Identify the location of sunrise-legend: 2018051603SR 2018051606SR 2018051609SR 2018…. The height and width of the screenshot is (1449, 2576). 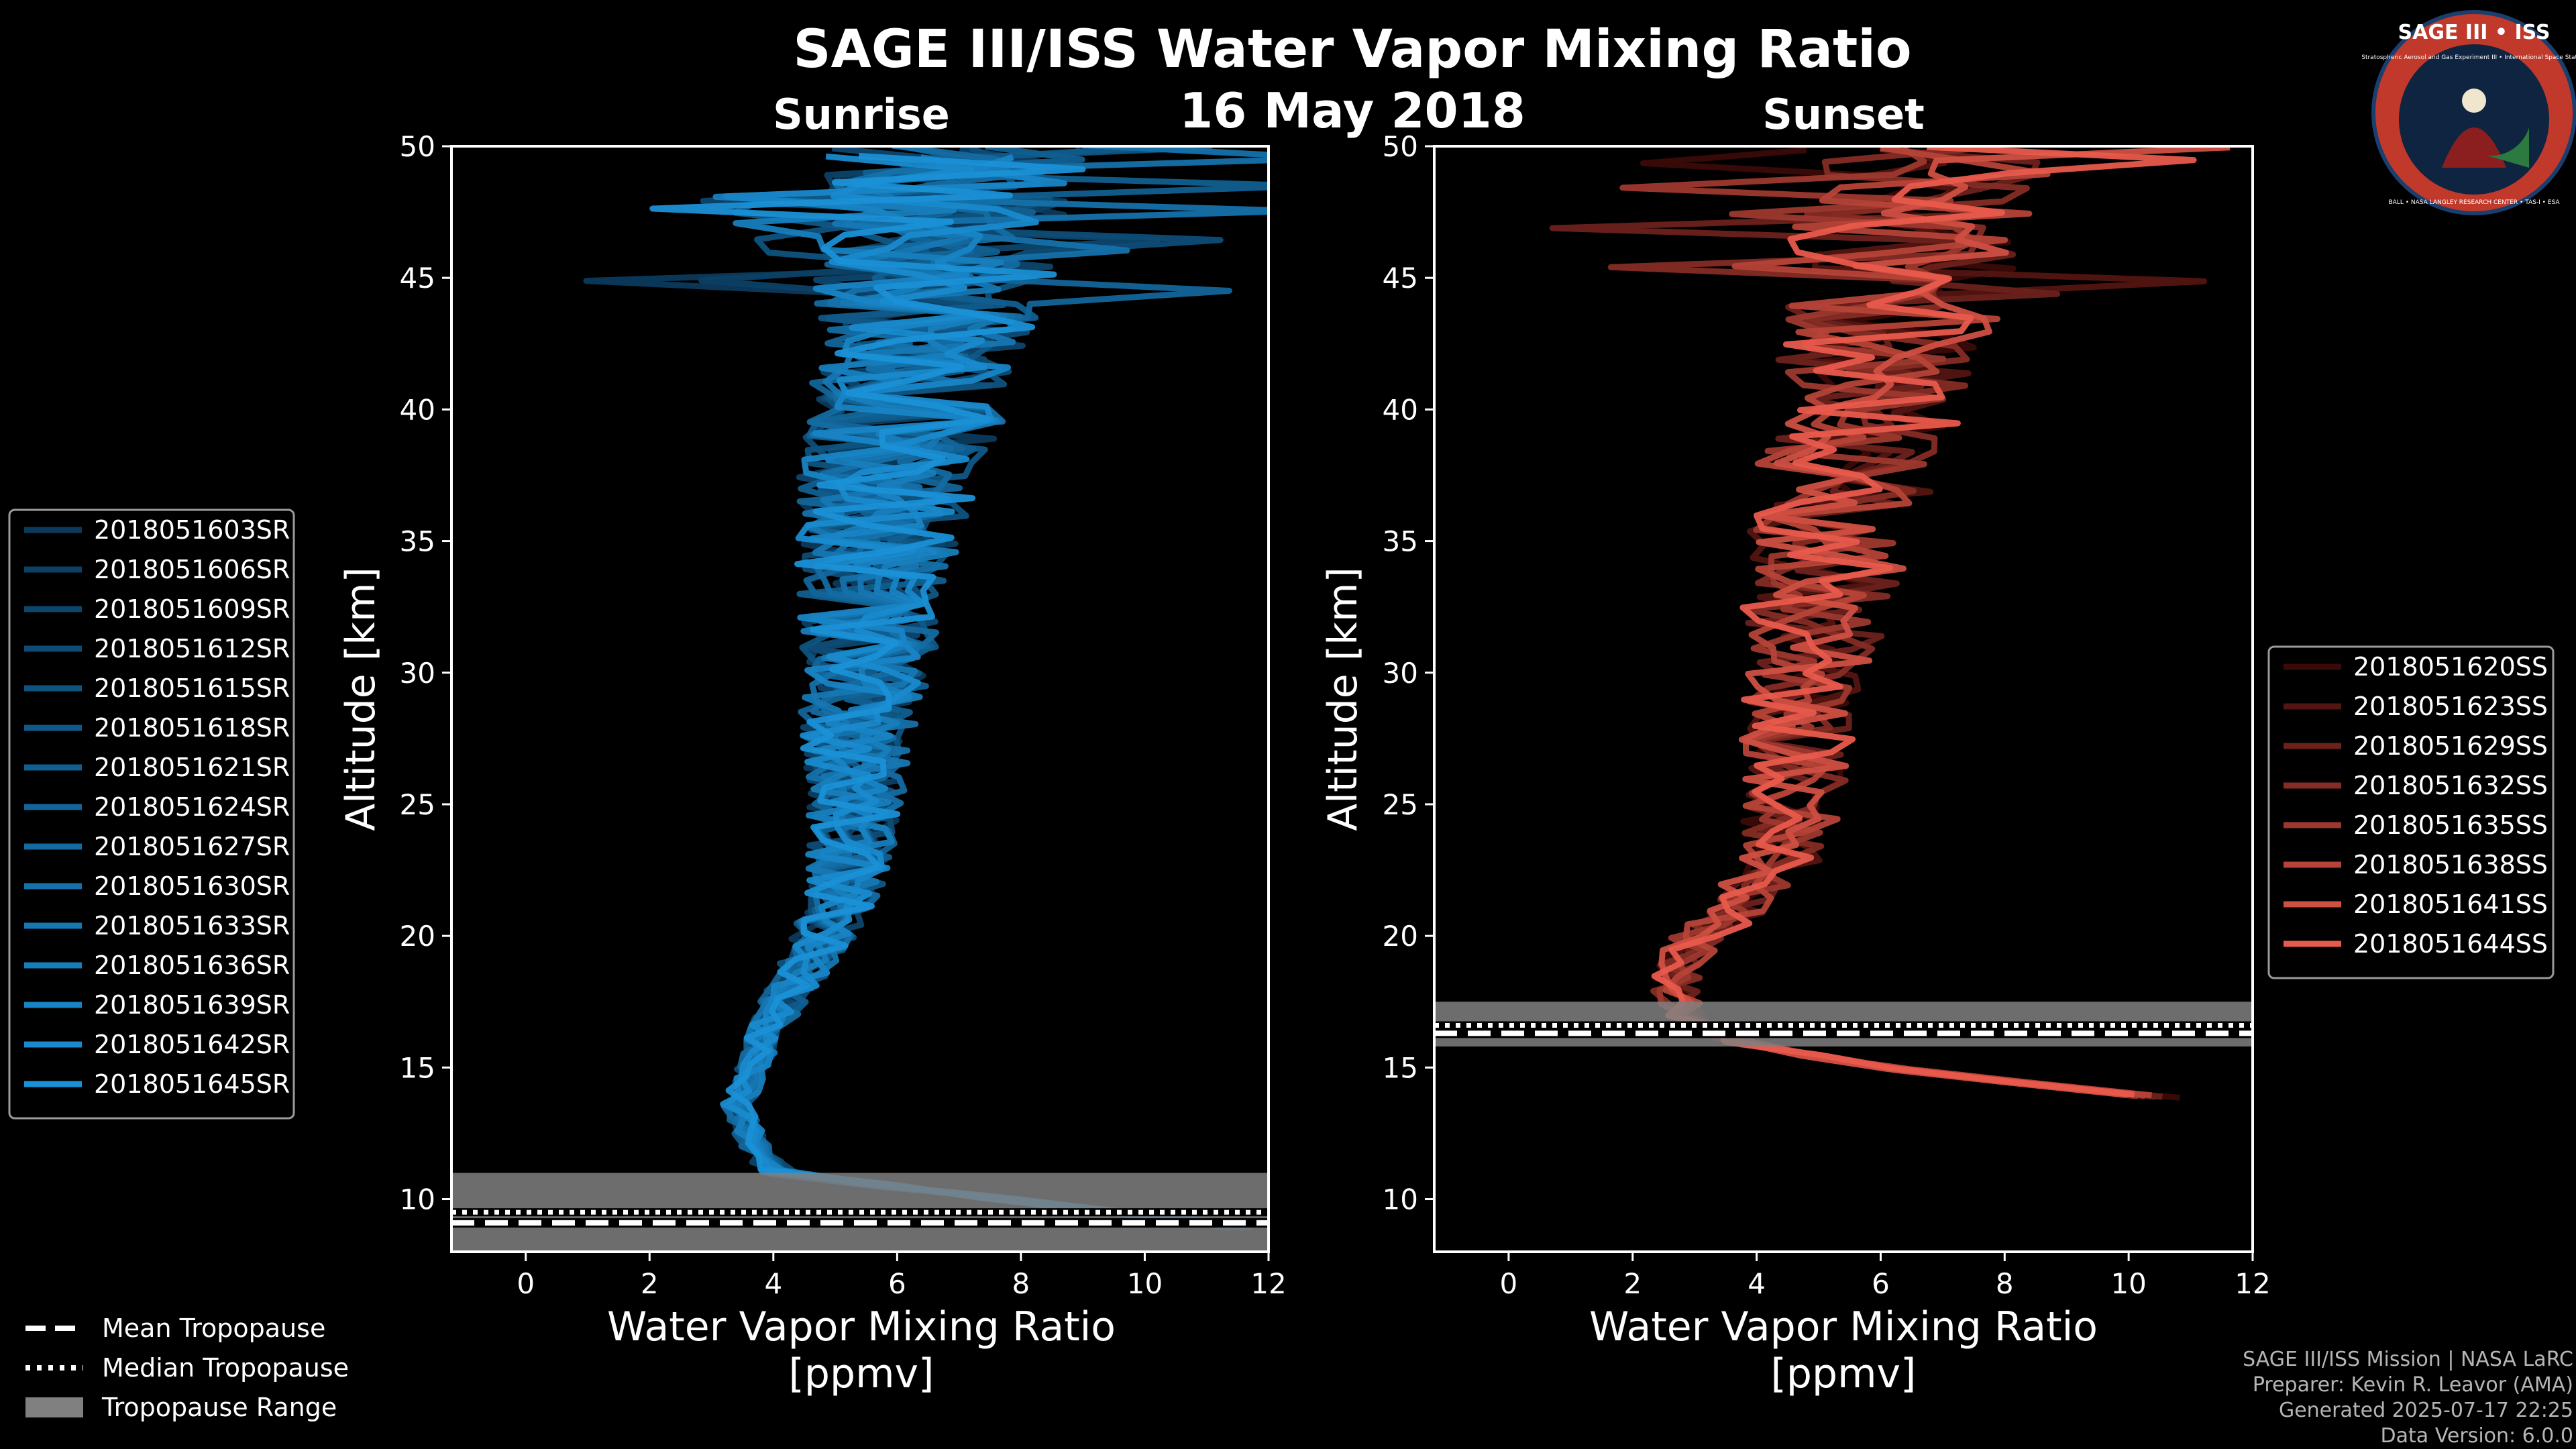
(151, 814).